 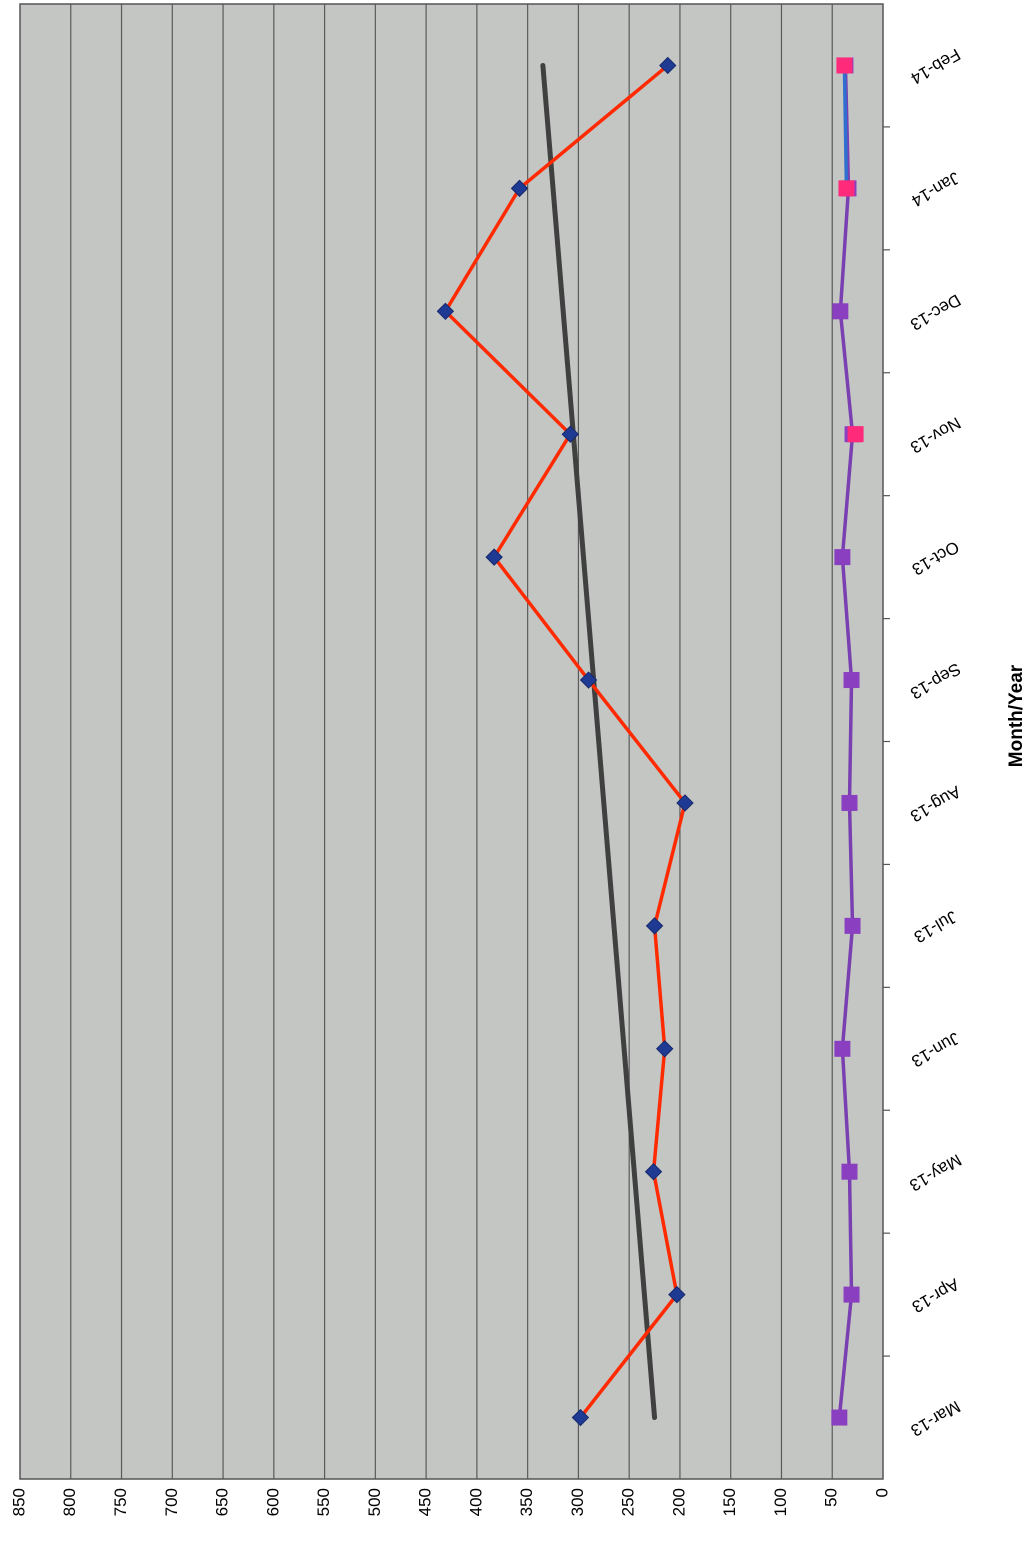 What do you see at coordinates (936, 558) in the screenshot?
I see `category-tick-label: Oct-13` at bounding box center [936, 558].